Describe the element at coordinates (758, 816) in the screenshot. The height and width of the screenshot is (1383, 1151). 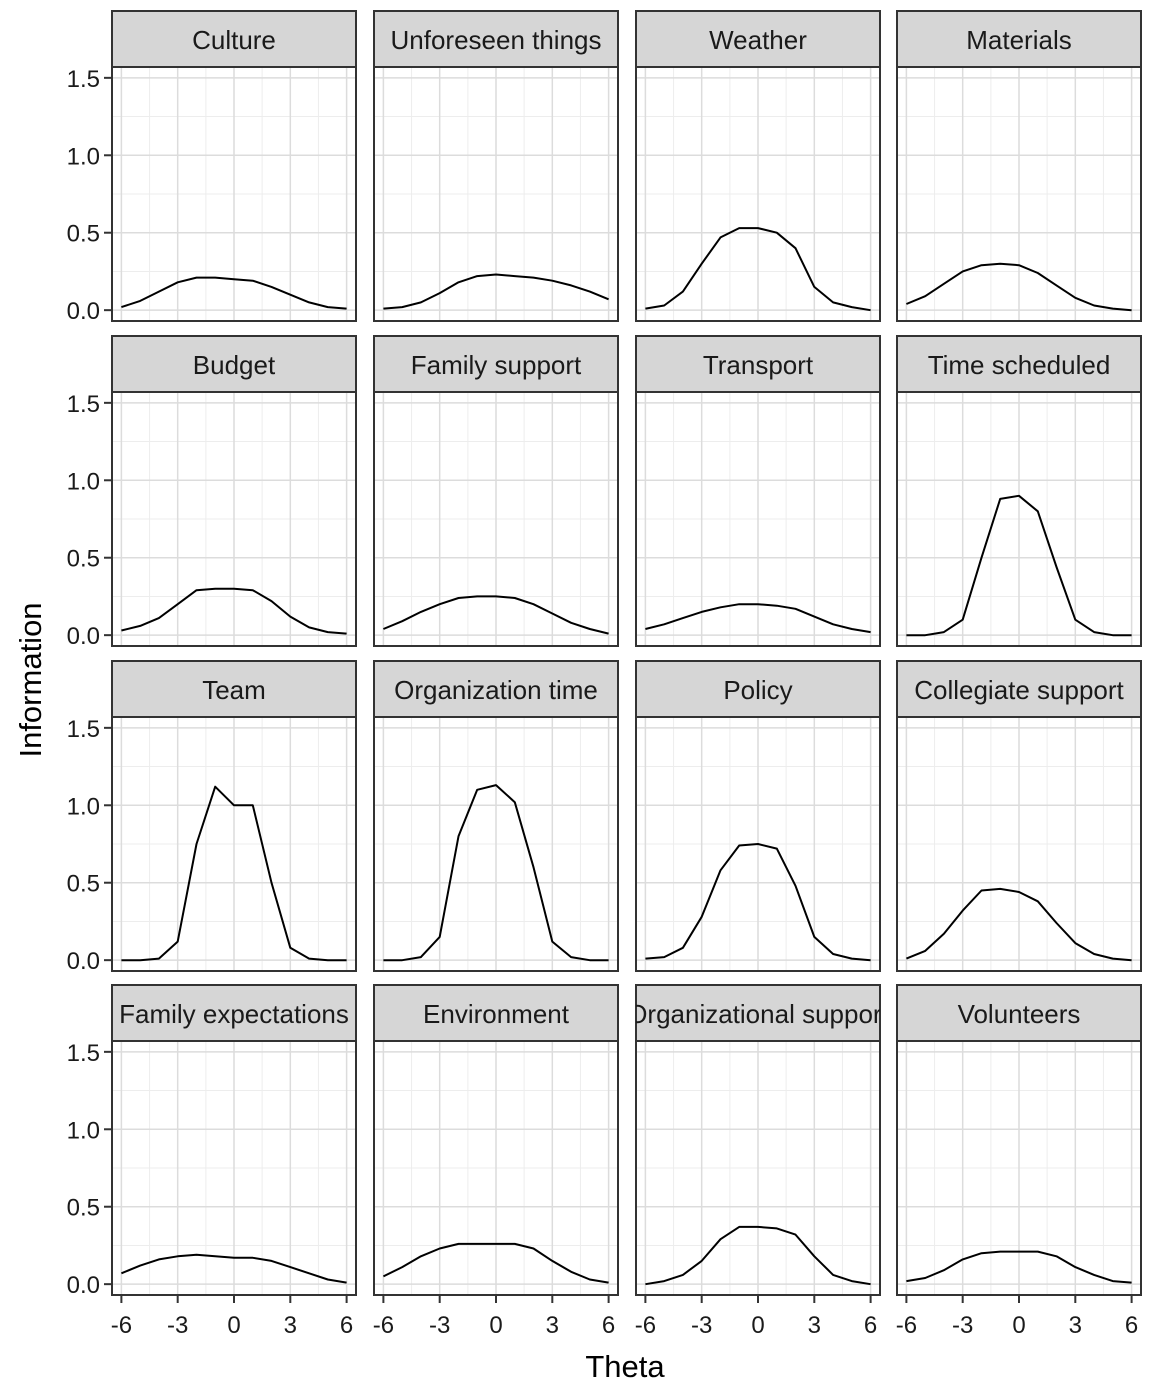
I see `facet-panel: Policy` at that location.